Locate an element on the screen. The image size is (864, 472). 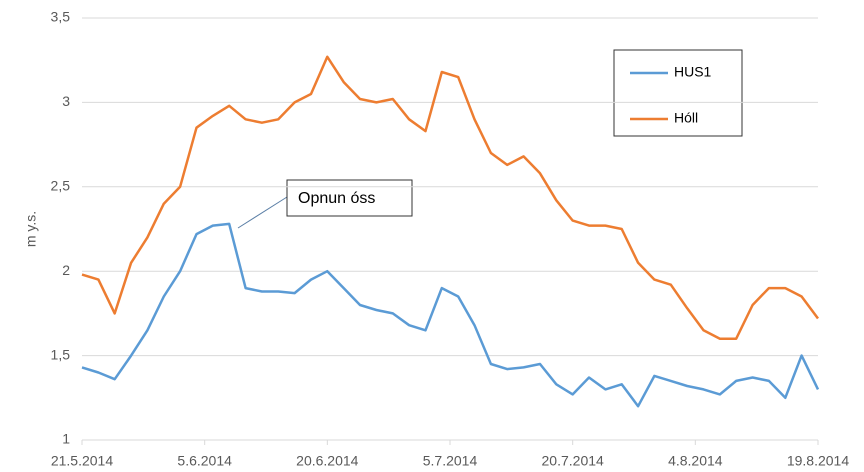
annotation-leader is located at coordinates (262, 212).